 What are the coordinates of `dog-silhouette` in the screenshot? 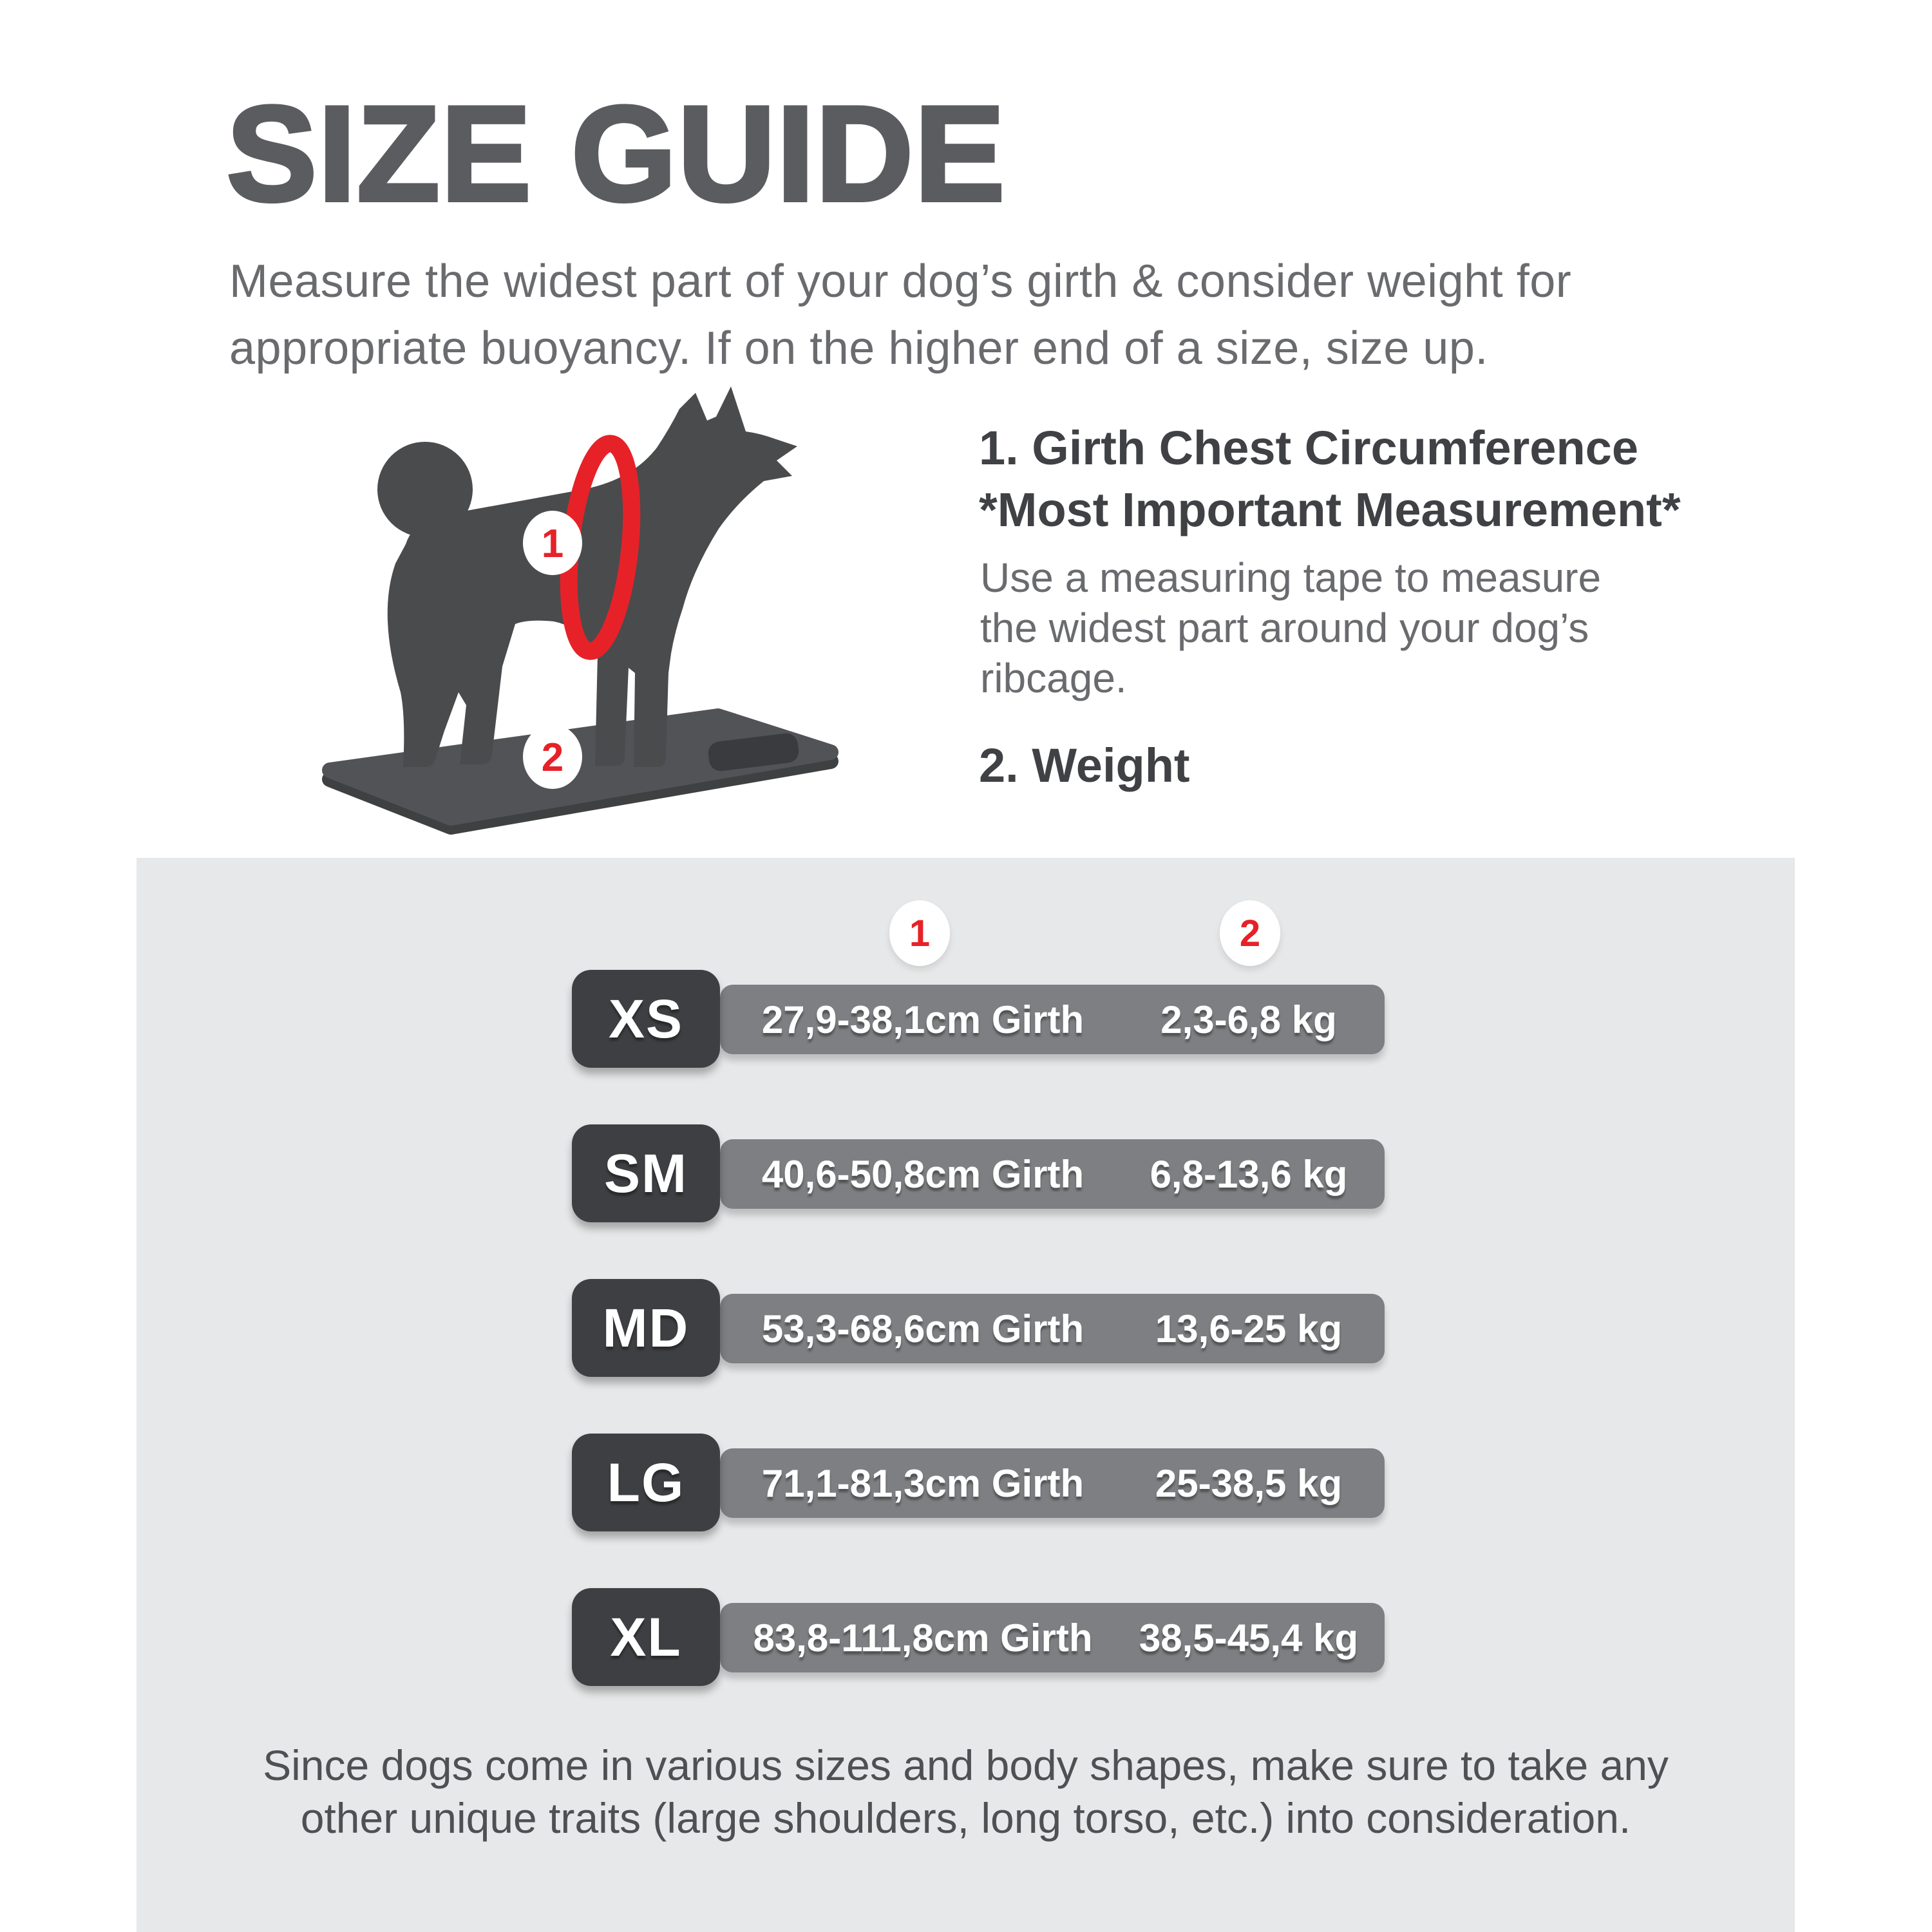 It's located at (592, 576).